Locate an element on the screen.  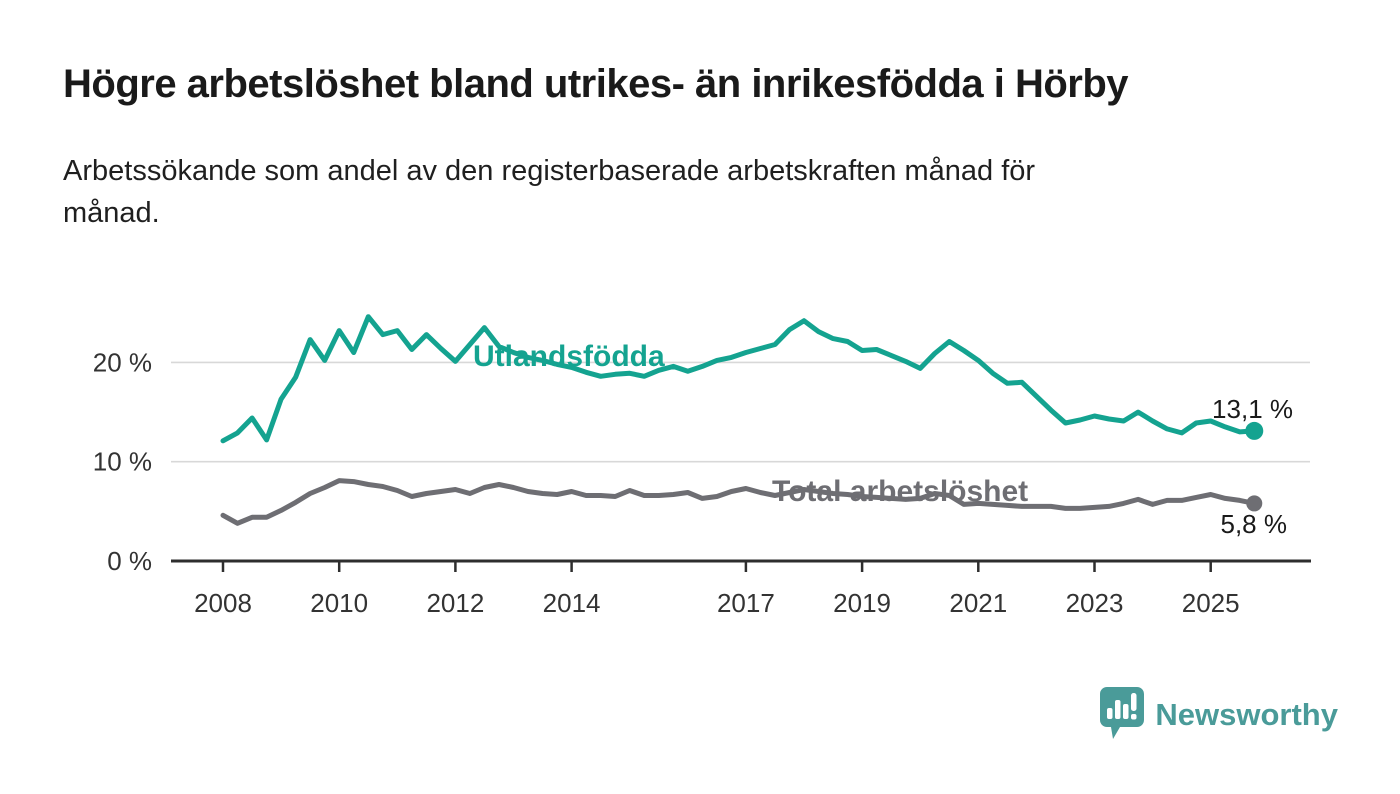
x-tick-label: 2012 is located at coordinates (455, 603).